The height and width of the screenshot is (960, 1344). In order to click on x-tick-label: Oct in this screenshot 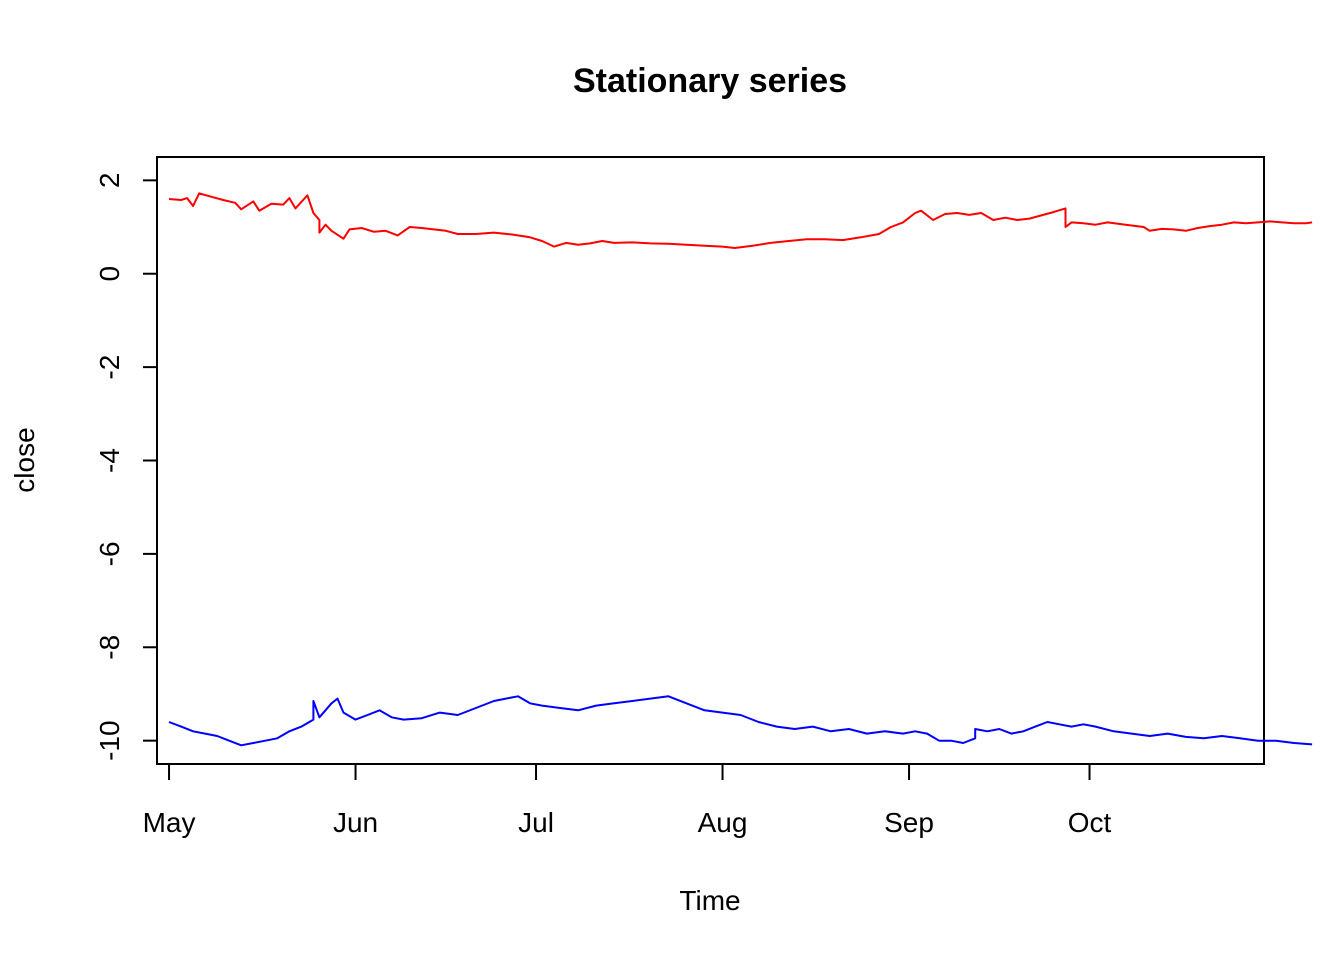, I will do `click(1090, 822)`.